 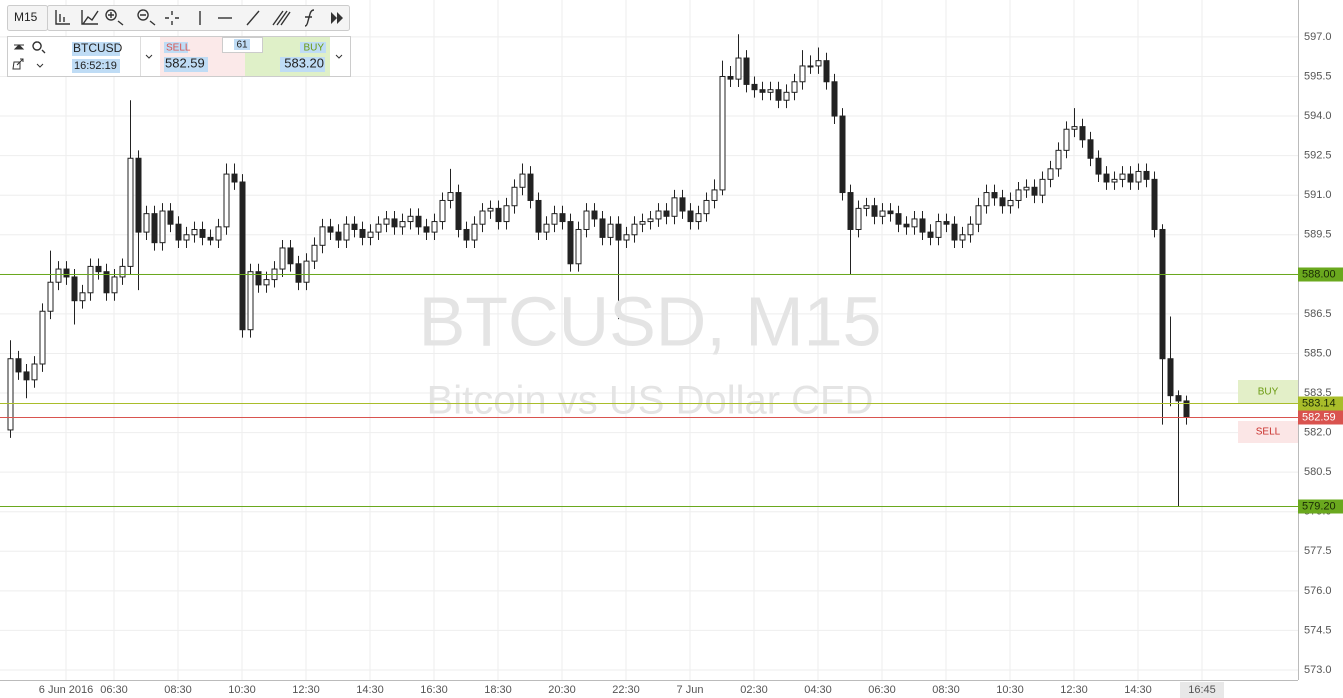 I want to click on sell-button, so click(x=1268, y=432).